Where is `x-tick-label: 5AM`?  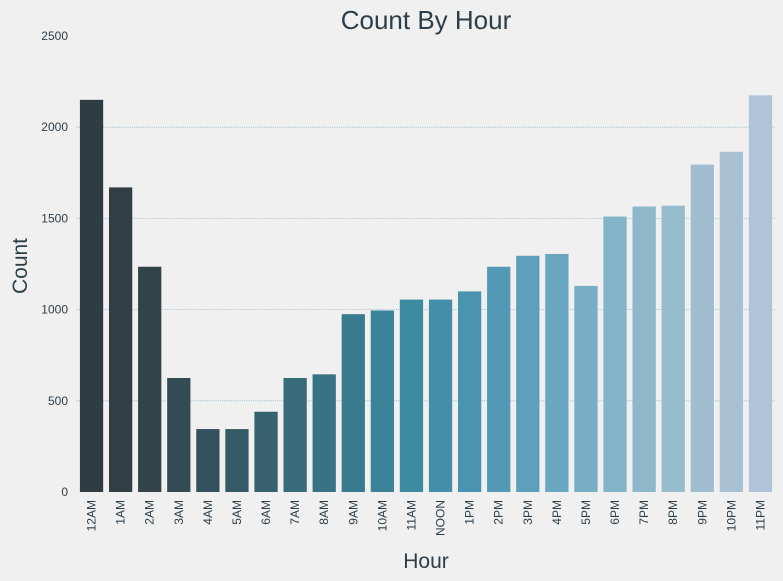 x-tick-label: 5AM is located at coordinates (237, 512).